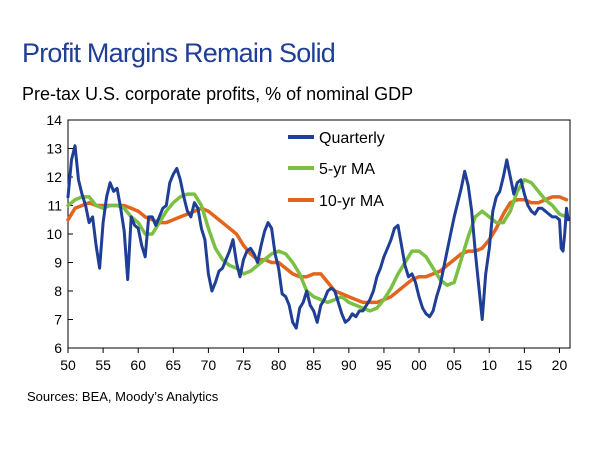 This screenshot has width=598, height=449. Describe the element at coordinates (209, 365) in the screenshot. I see `x-tick-label: 70` at that location.